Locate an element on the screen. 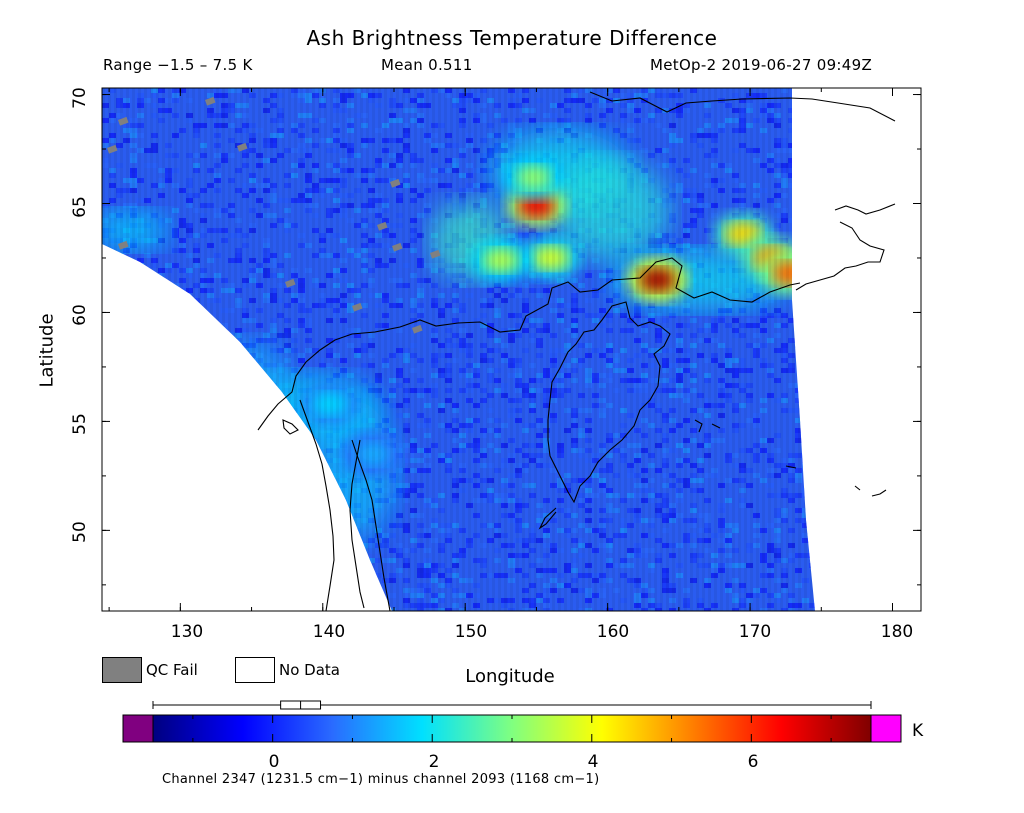 The width and height of the screenshot is (1024, 813). no-data-swatch is located at coordinates (255, 670).